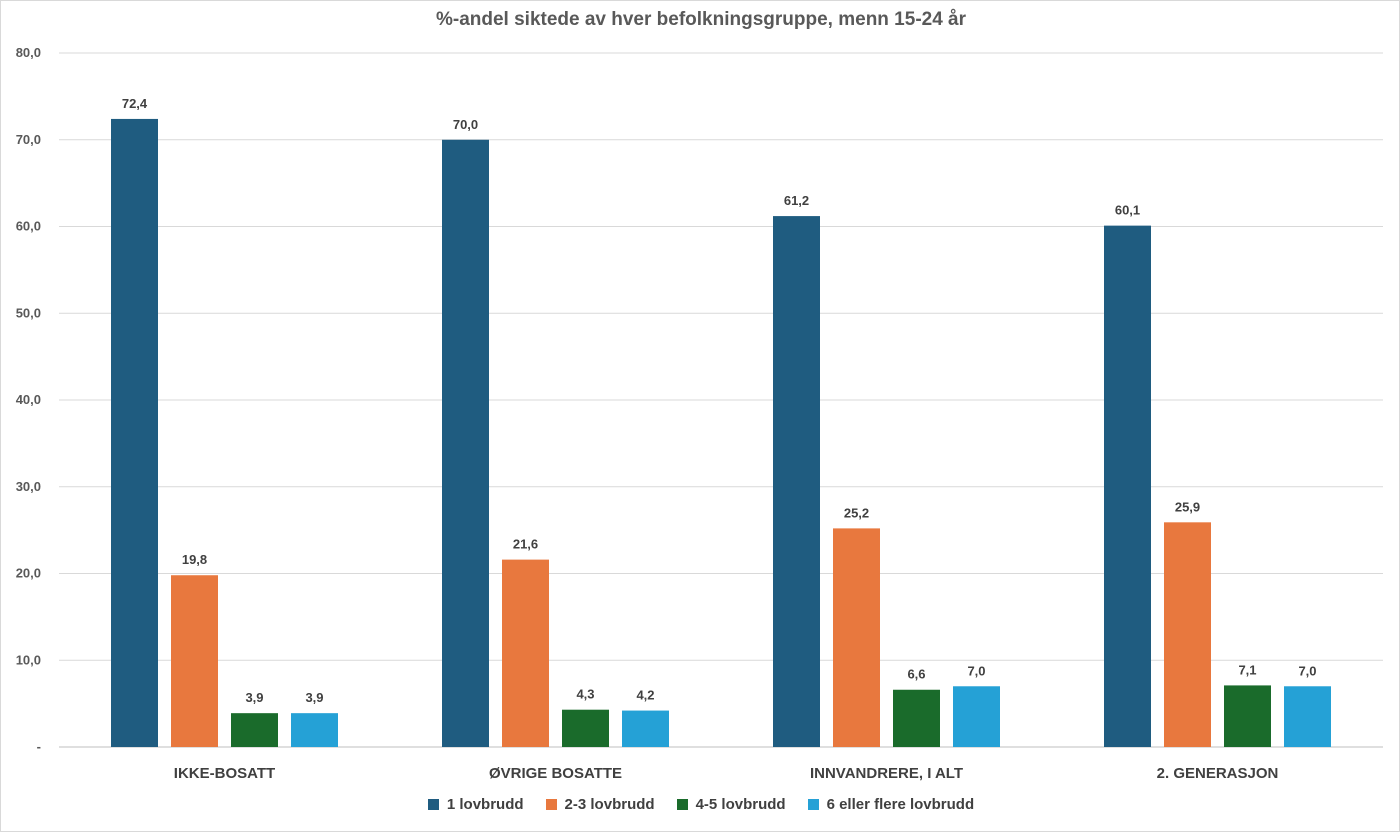 The width and height of the screenshot is (1400, 833). What do you see at coordinates (1127, 210) in the screenshot?
I see `data-label: 60,1` at bounding box center [1127, 210].